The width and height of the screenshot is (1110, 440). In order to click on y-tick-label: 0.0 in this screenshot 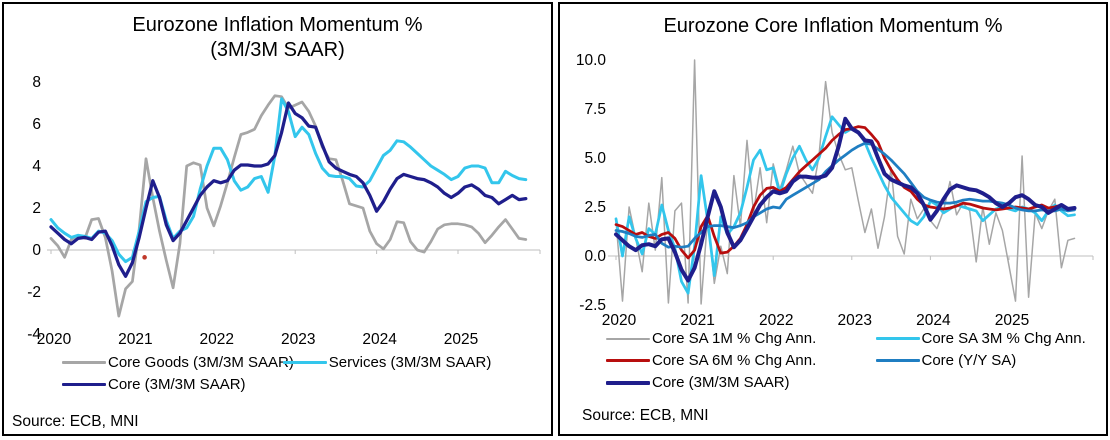, I will do `click(595, 256)`.